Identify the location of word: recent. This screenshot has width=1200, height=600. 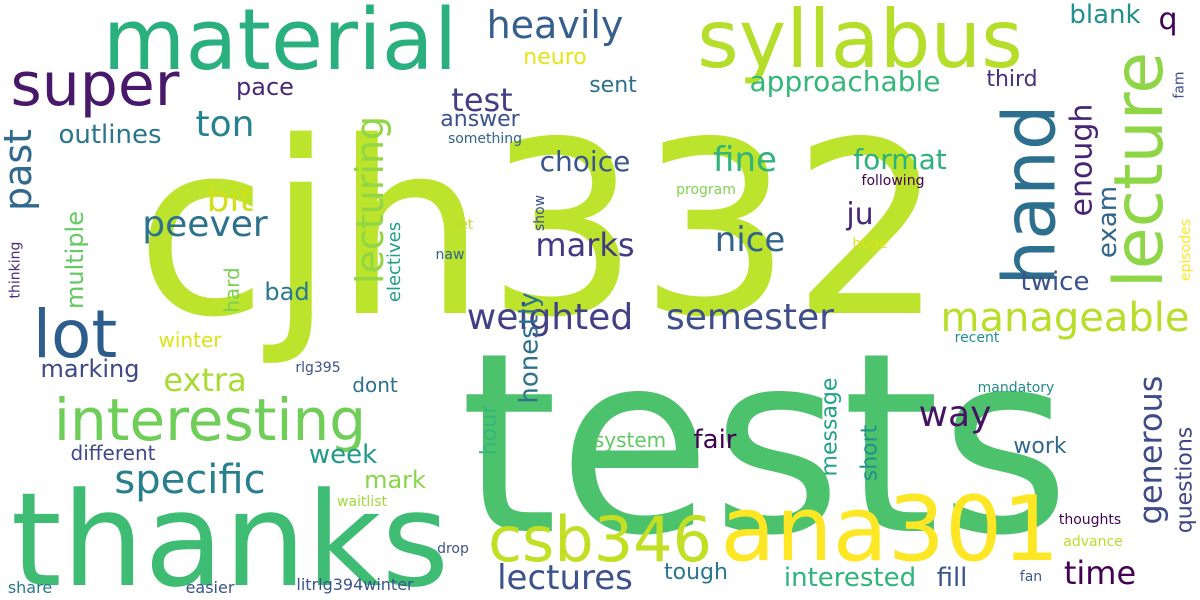
(977, 338).